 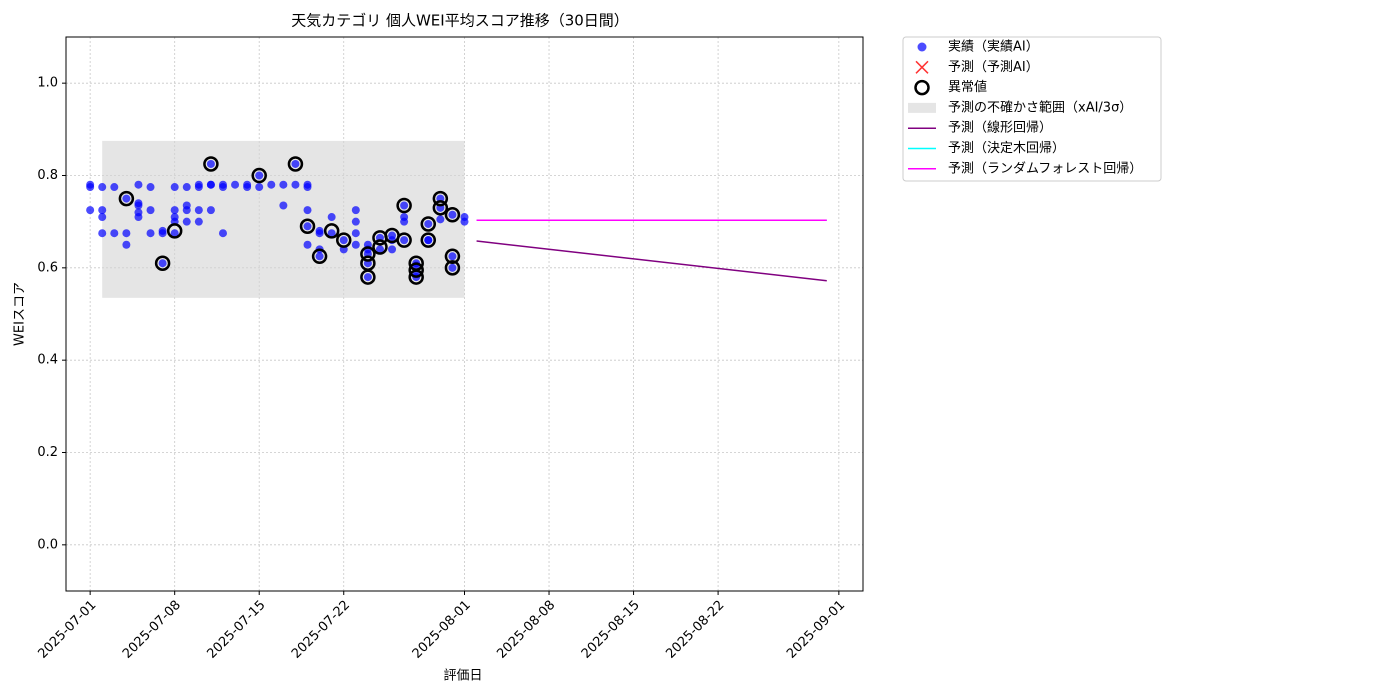 I want to click on legend-label: 予測（予測AI）, so click(x=993, y=67).